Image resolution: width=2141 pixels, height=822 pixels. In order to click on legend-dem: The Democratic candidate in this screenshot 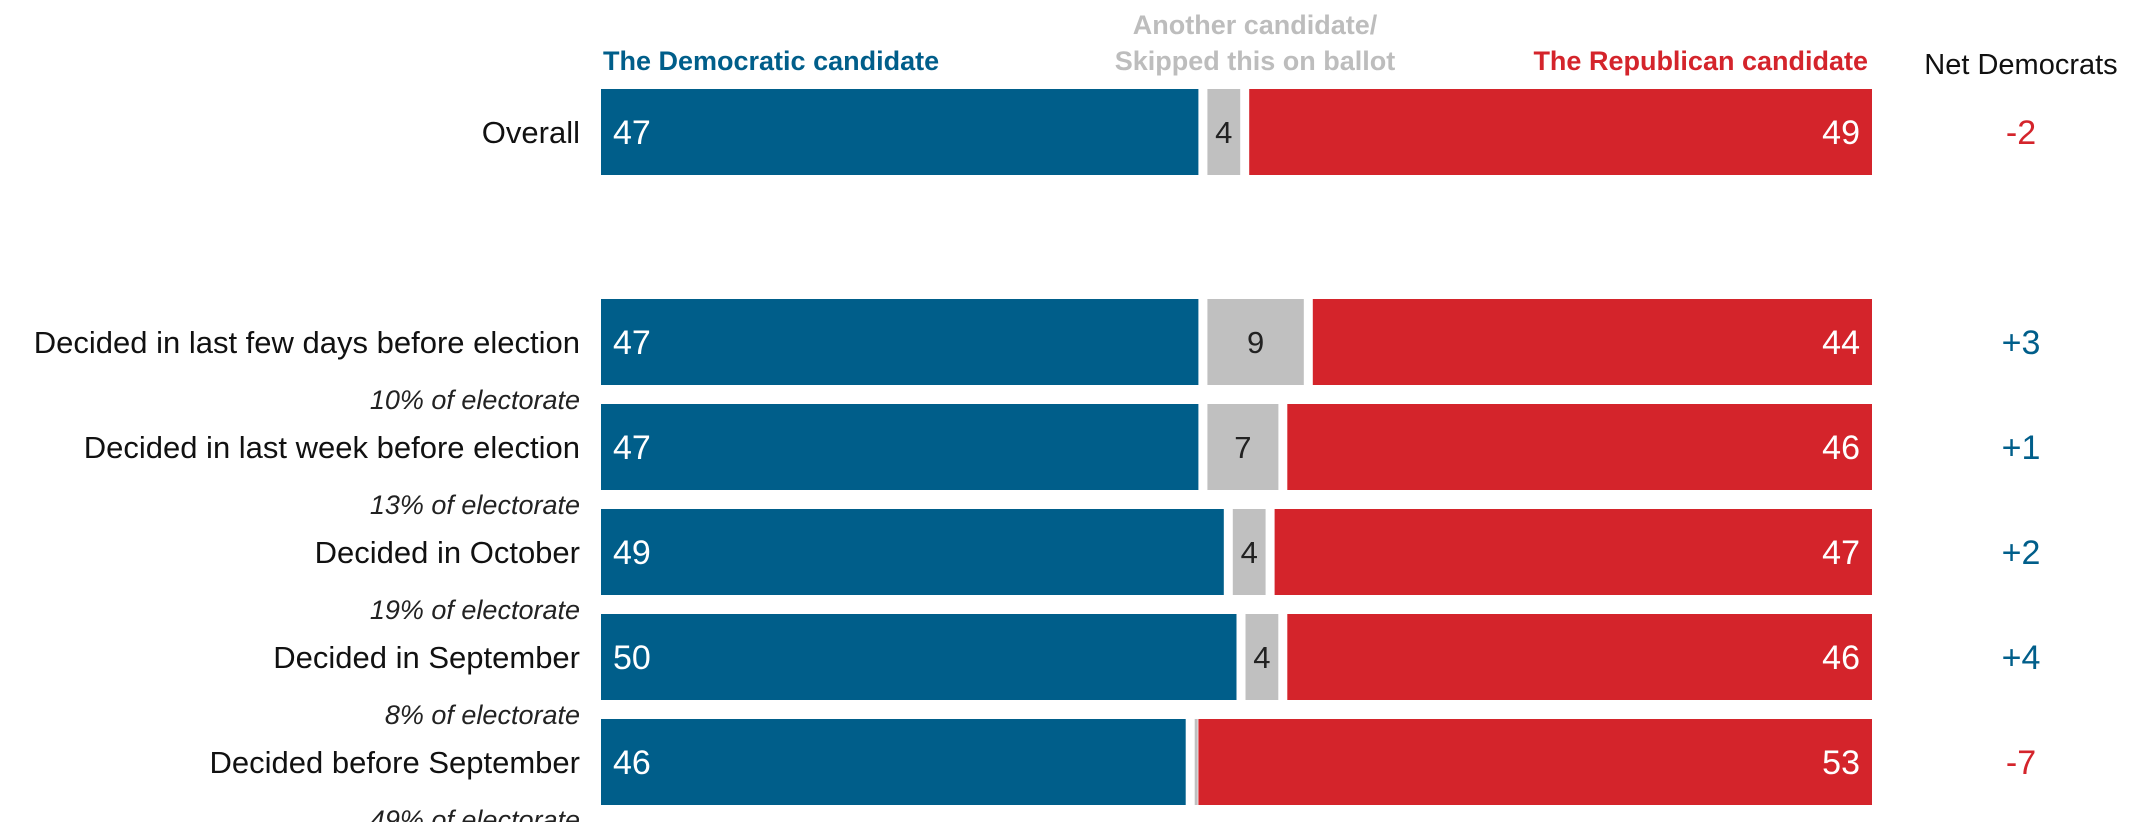, I will do `click(771, 61)`.